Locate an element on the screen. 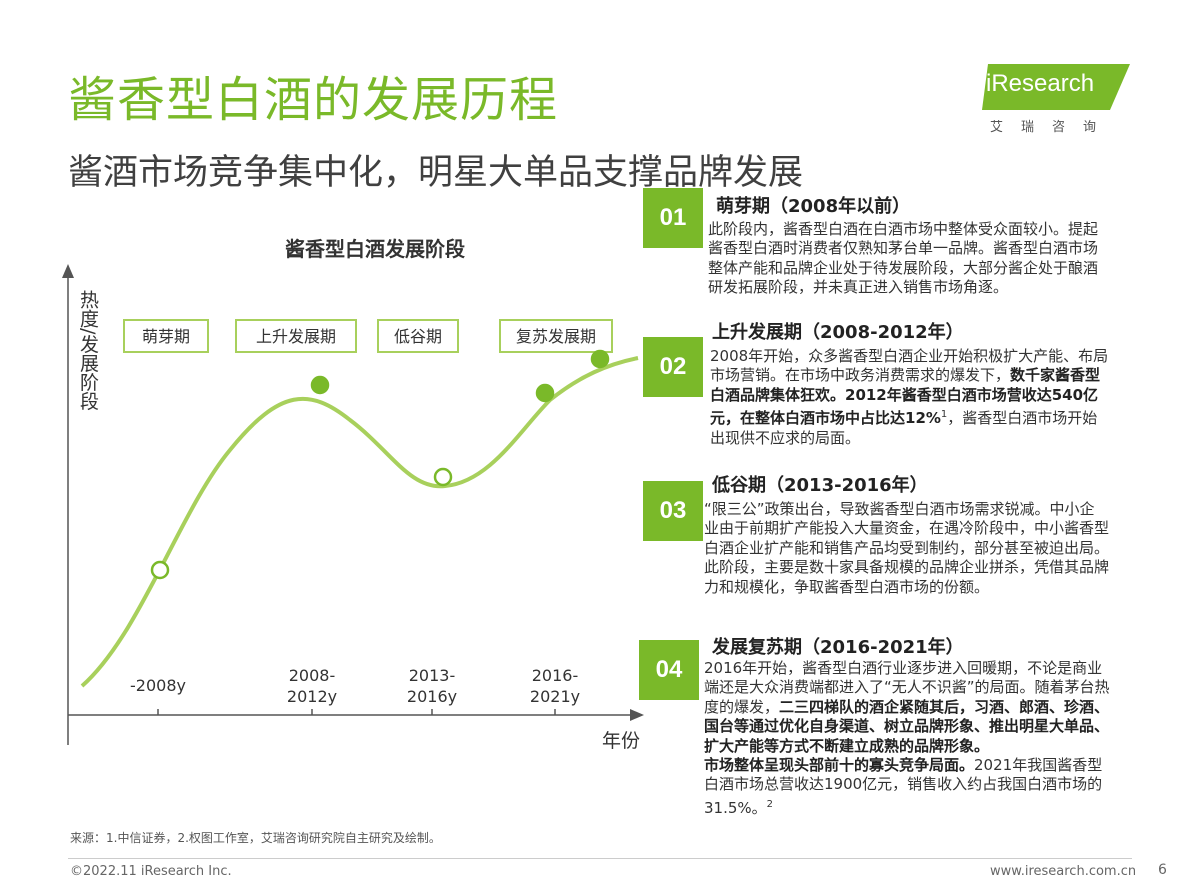 This screenshot has height=892, width=1190. x-tick-label: -2008y is located at coordinates (158, 685).